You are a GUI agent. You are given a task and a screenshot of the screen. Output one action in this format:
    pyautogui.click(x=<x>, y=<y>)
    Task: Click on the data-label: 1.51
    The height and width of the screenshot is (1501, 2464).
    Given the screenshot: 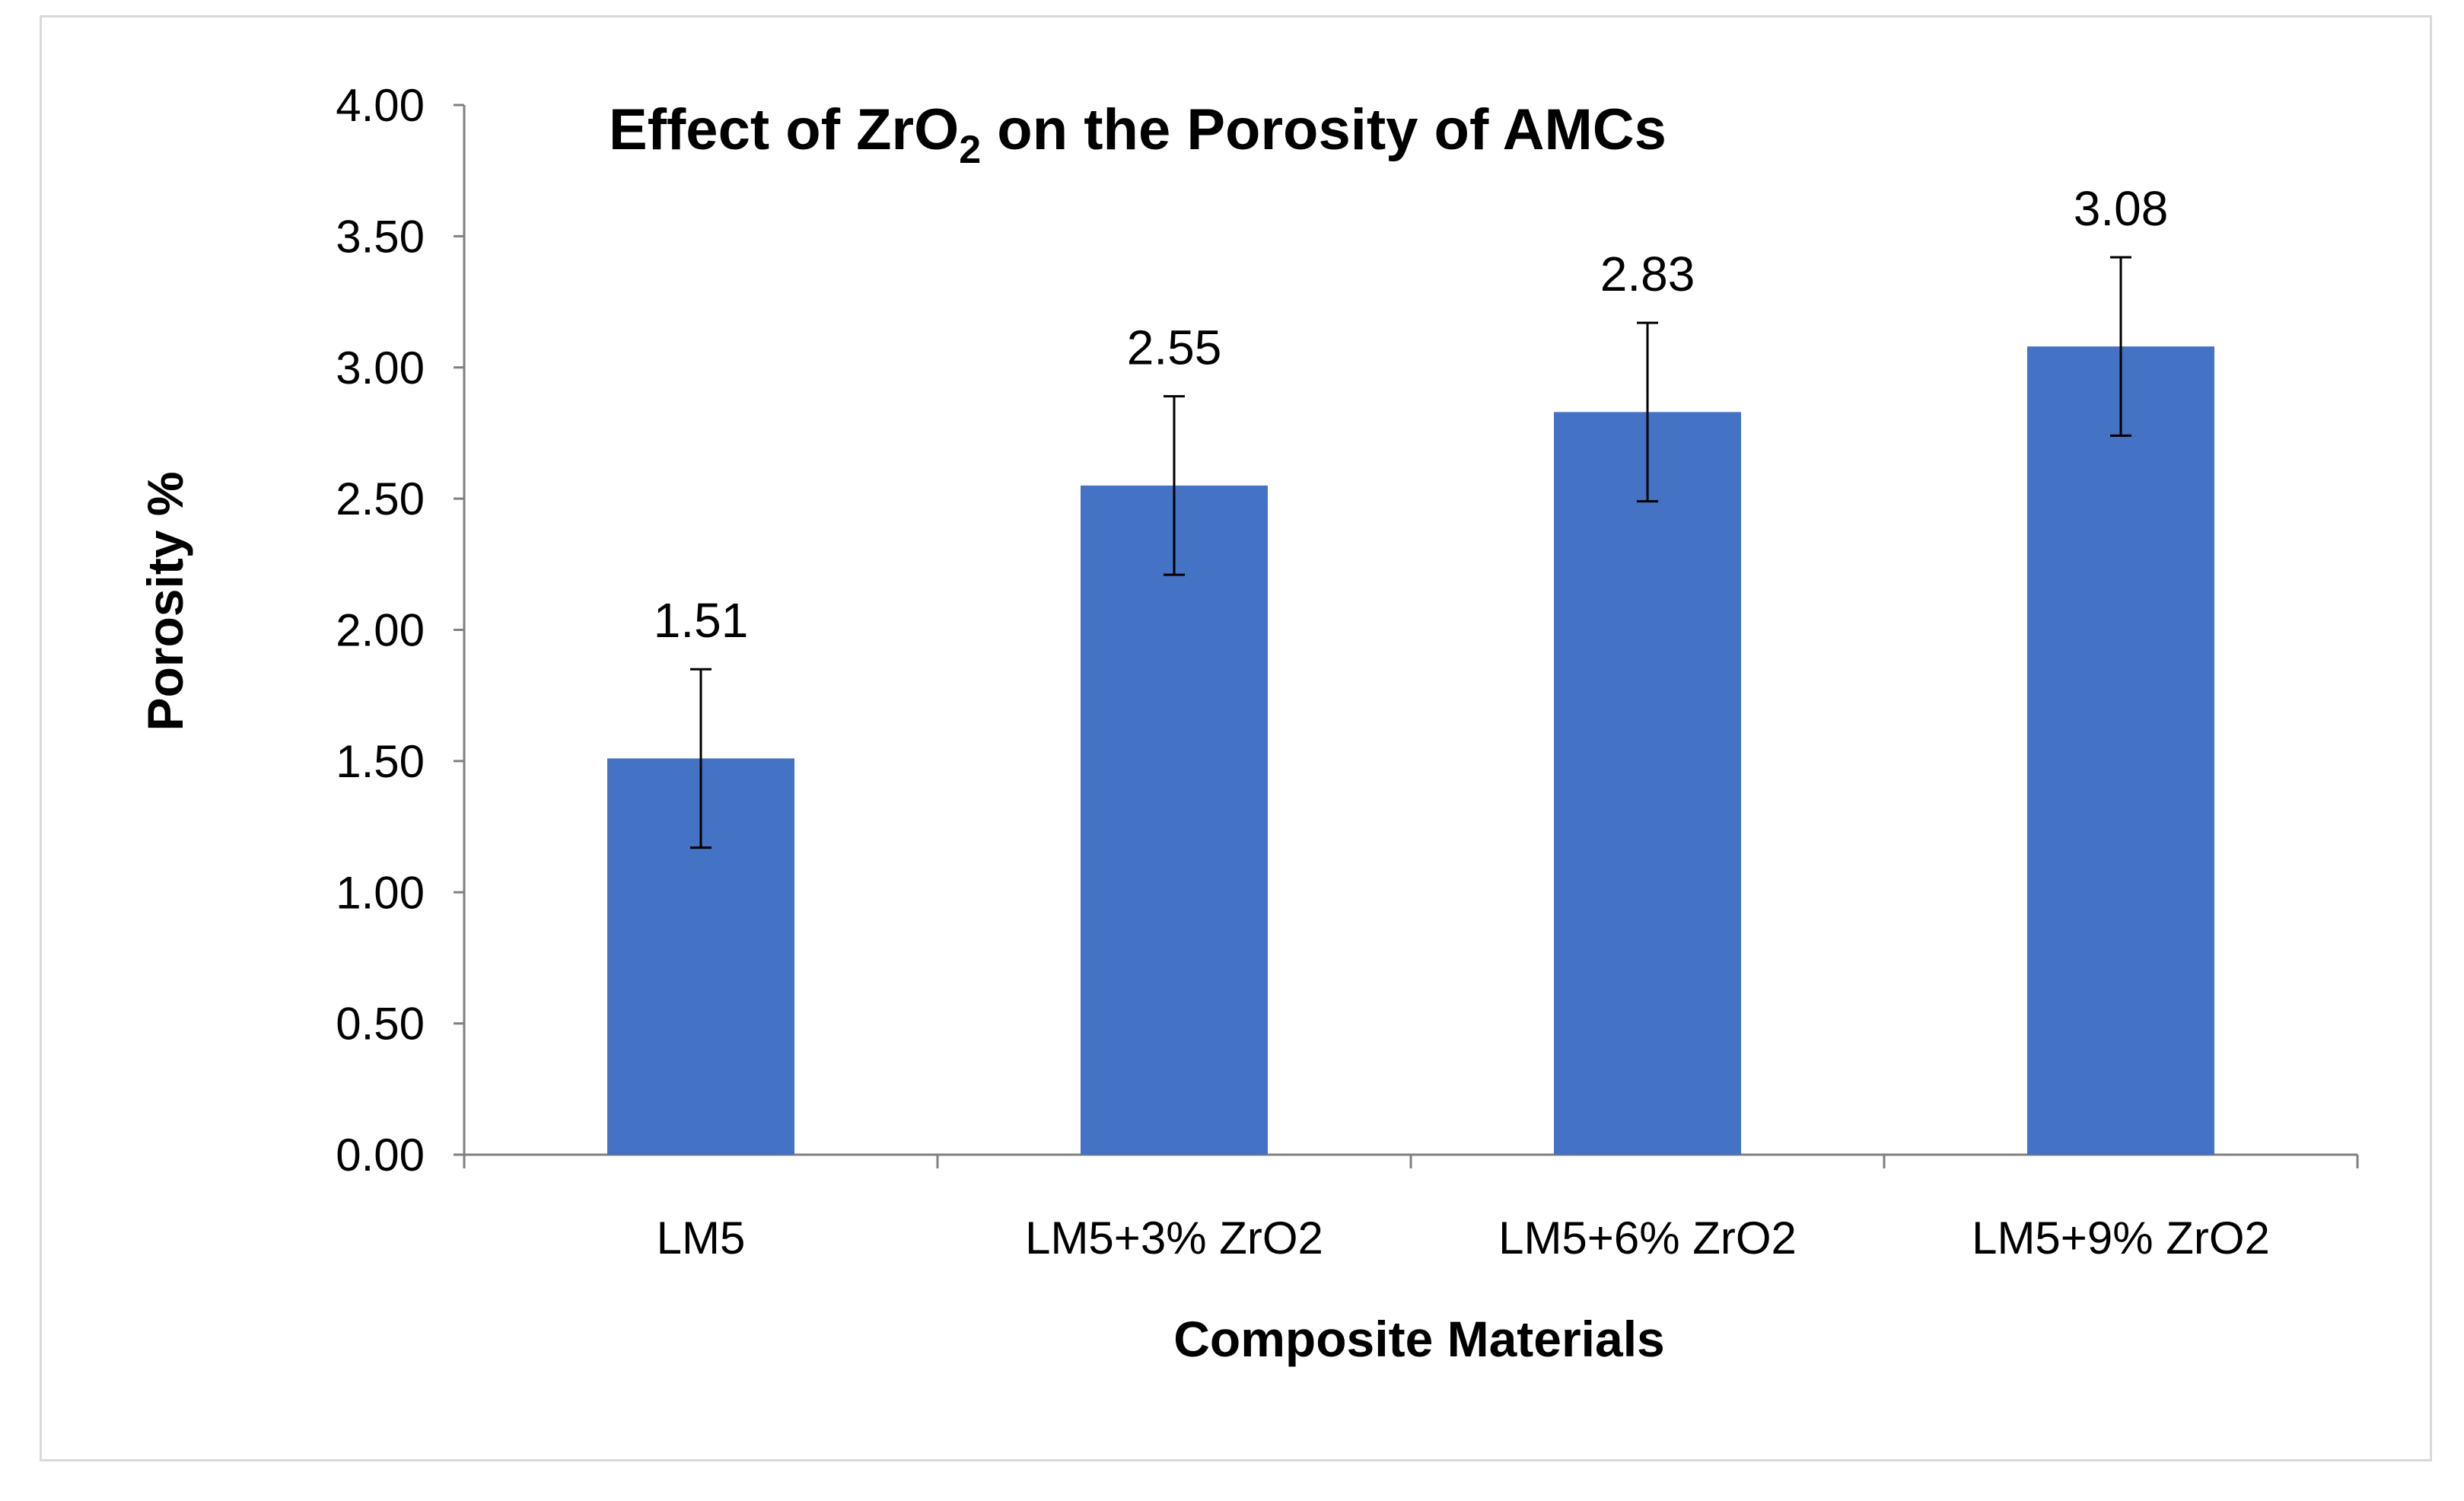 What is the action you would take?
    pyautogui.click(x=701, y=621)
    